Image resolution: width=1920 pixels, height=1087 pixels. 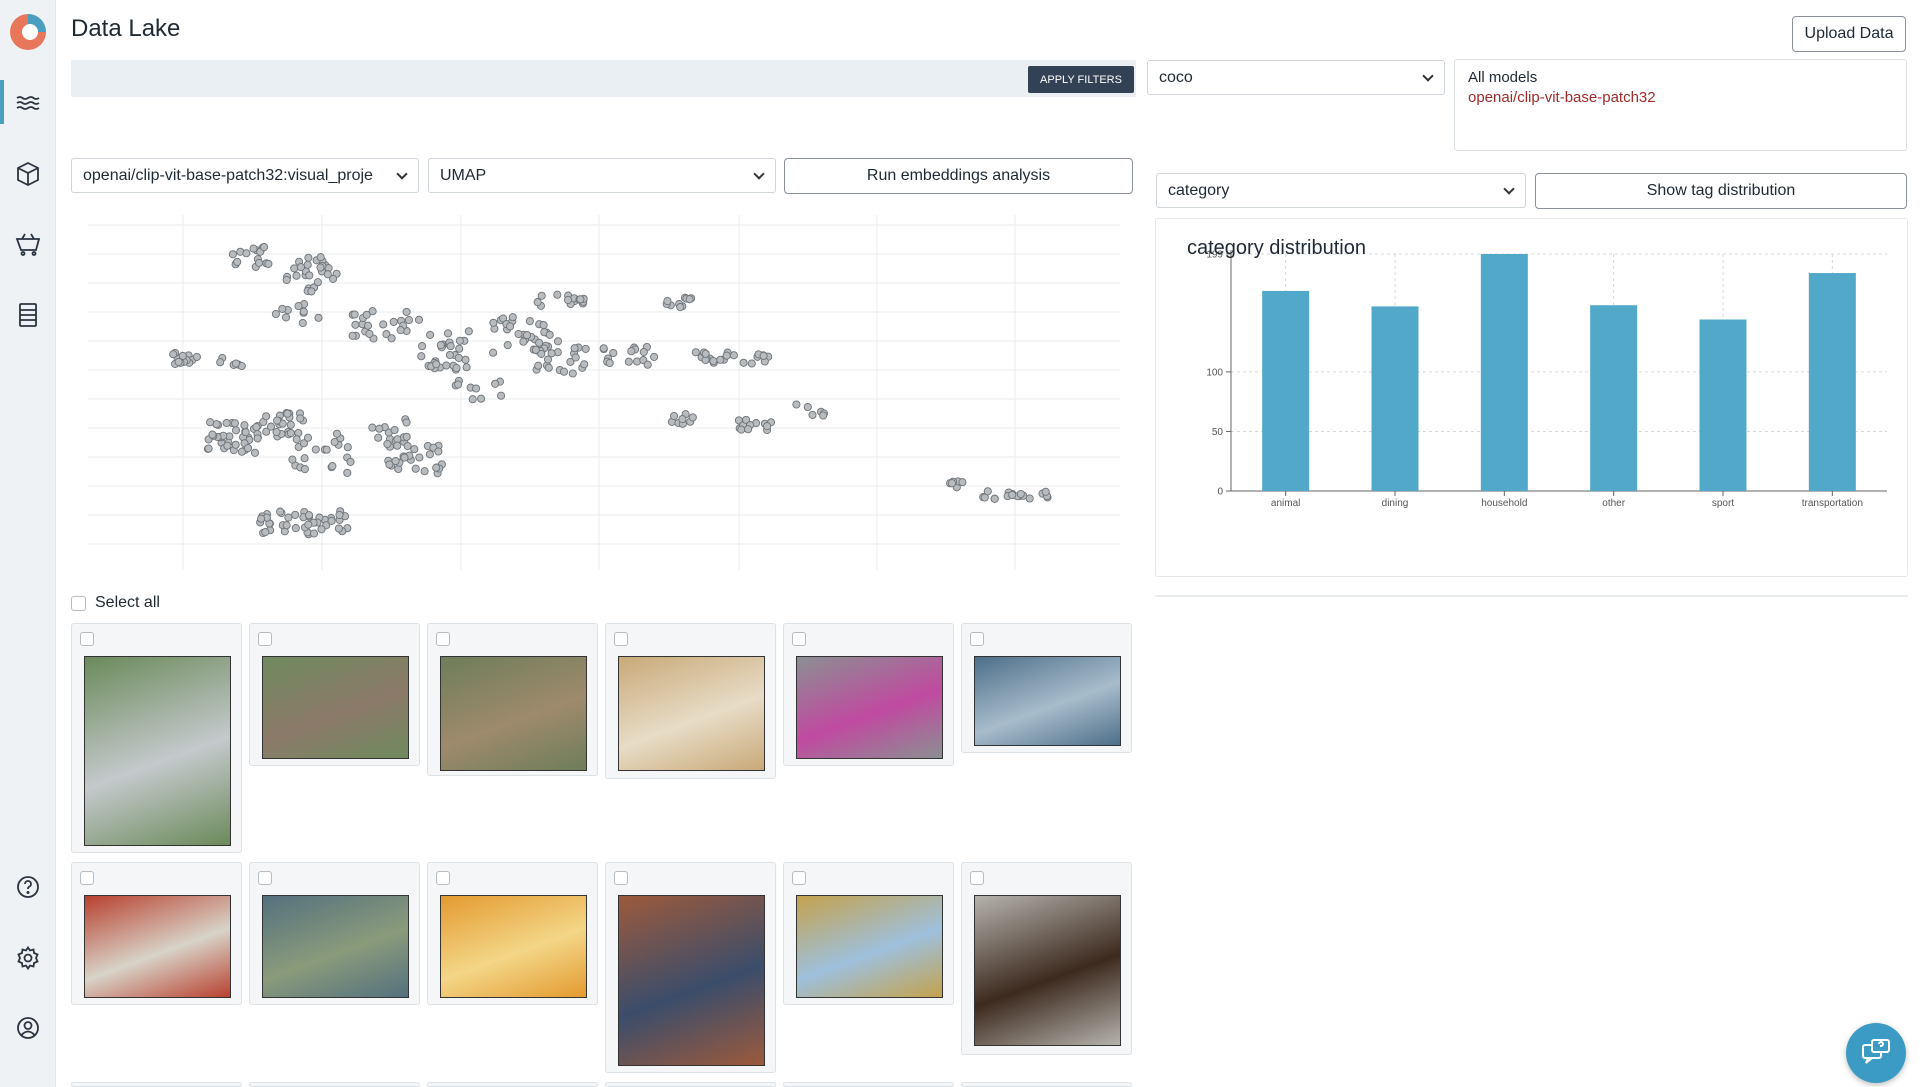 I want to click on image-thumbnail-hotel-room, so click(x=691, y=713).